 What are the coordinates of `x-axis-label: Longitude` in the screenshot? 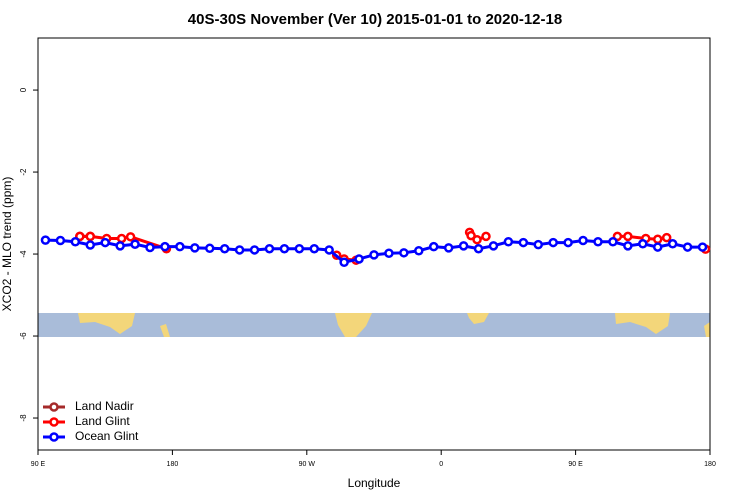 It's located at (374, 483).